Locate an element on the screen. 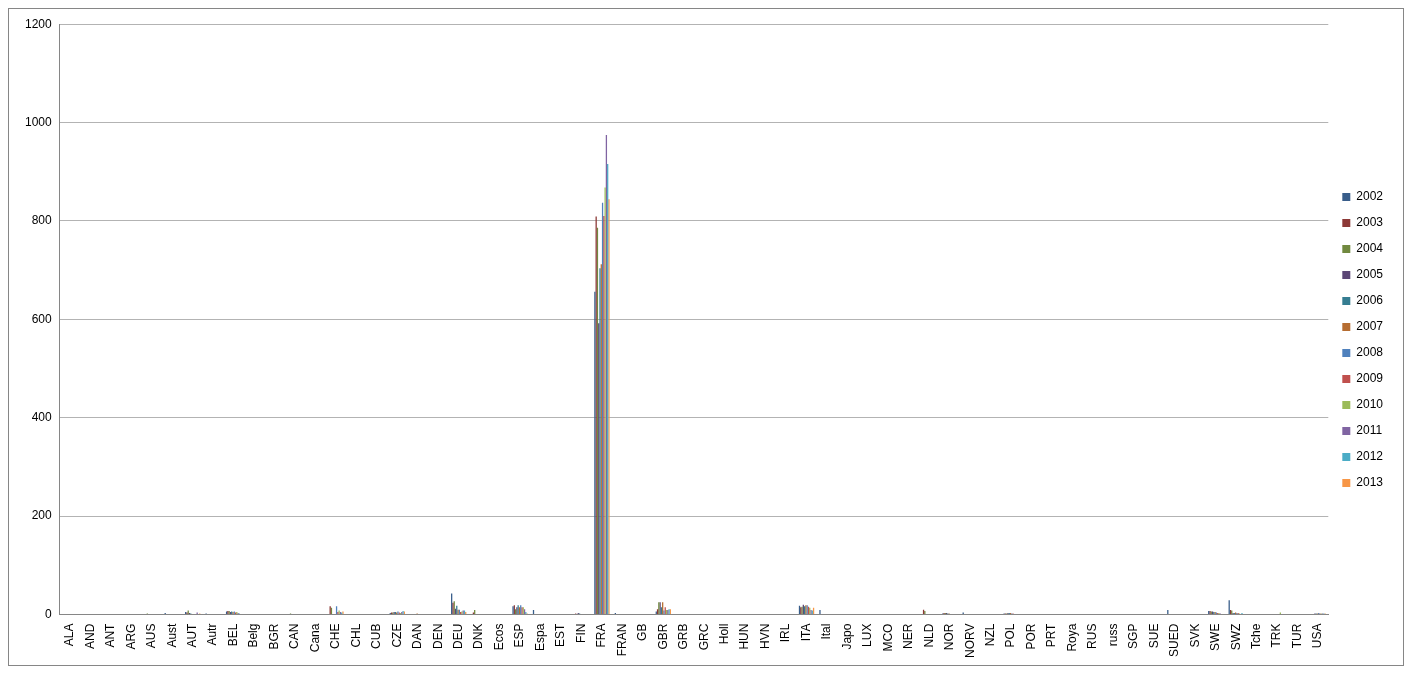 The height and width of the screenshot is (674, 1412). x-tick-label: GB is located at coordinates (642, 632).